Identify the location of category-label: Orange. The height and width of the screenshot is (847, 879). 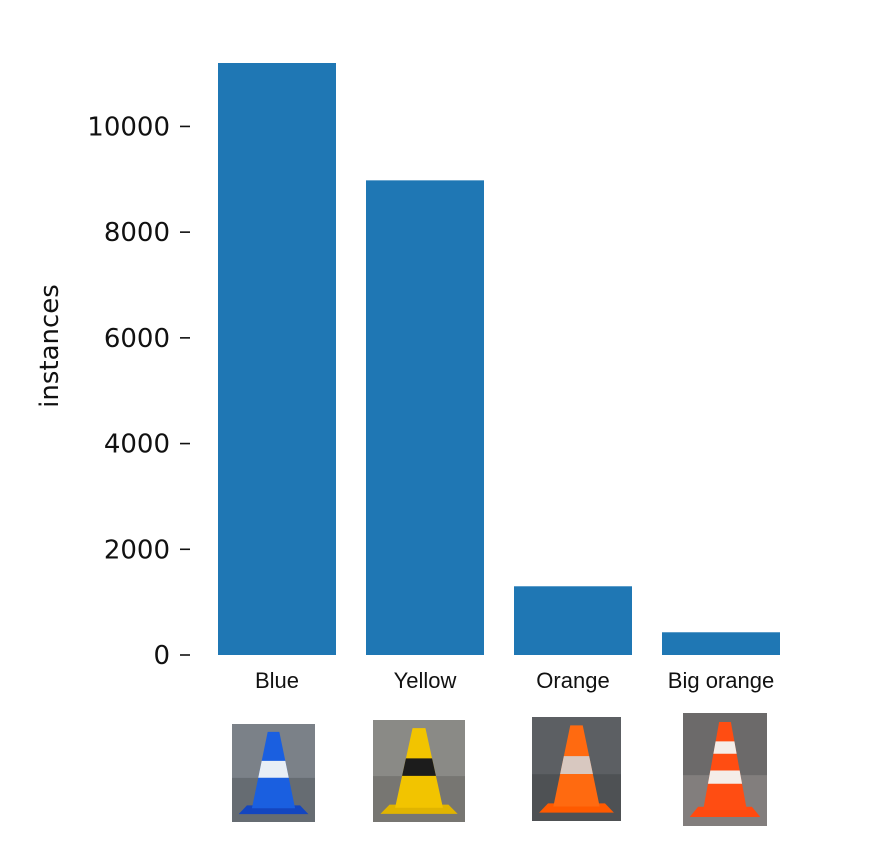
(572, 680).